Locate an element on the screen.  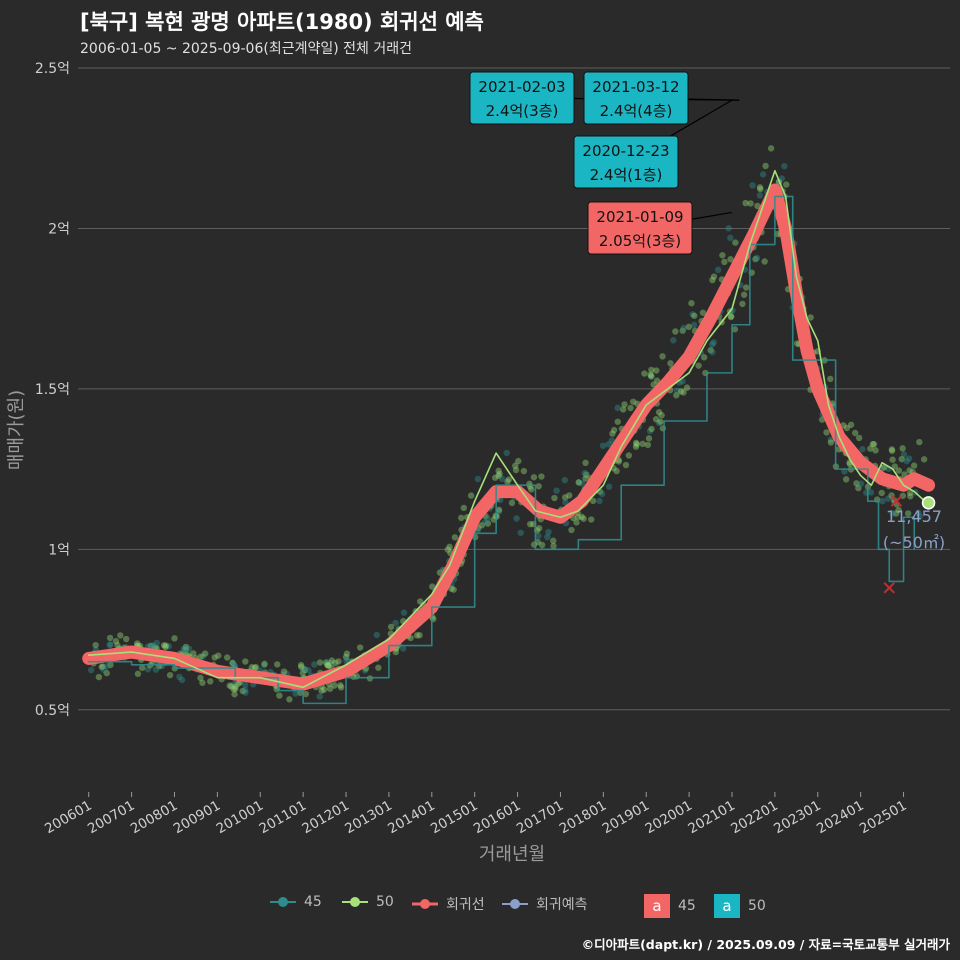
chart-subtitle: 2006-01-05 ~ 2025-09-06(최근계약일) 전체 거래건 is located at coordinates (246, 49).